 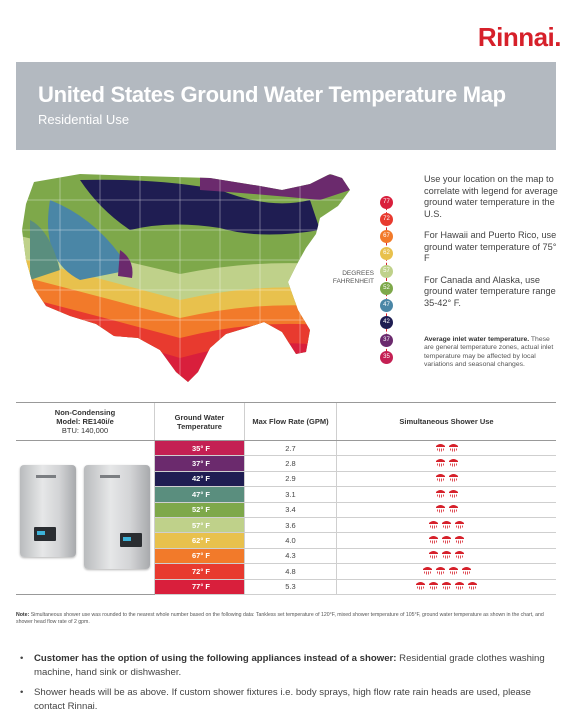 I want to click on table-row: 37° F 2.8, so click(x=286, y=463).